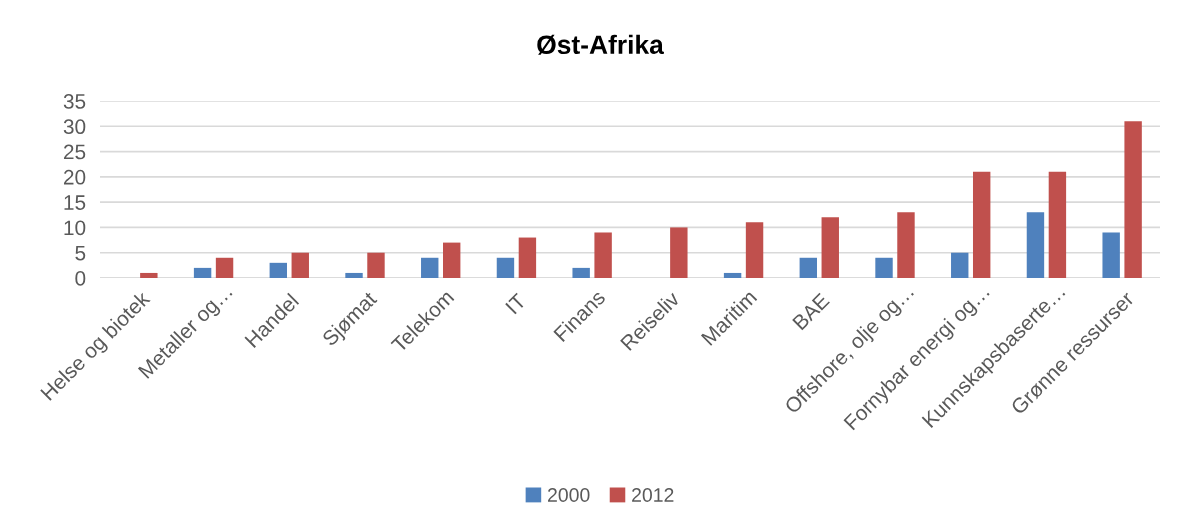  I want to click on legend-label: 2012, so click(653, 495).